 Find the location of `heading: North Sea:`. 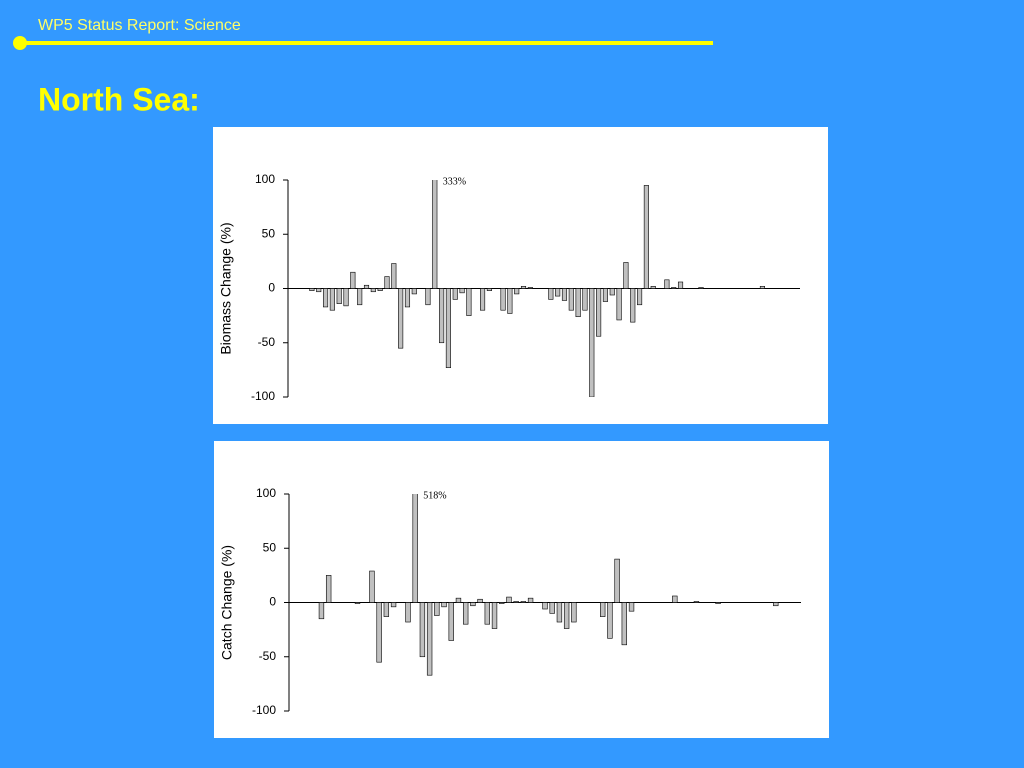

heading: North Sea: is located at coordinates (119, 99).